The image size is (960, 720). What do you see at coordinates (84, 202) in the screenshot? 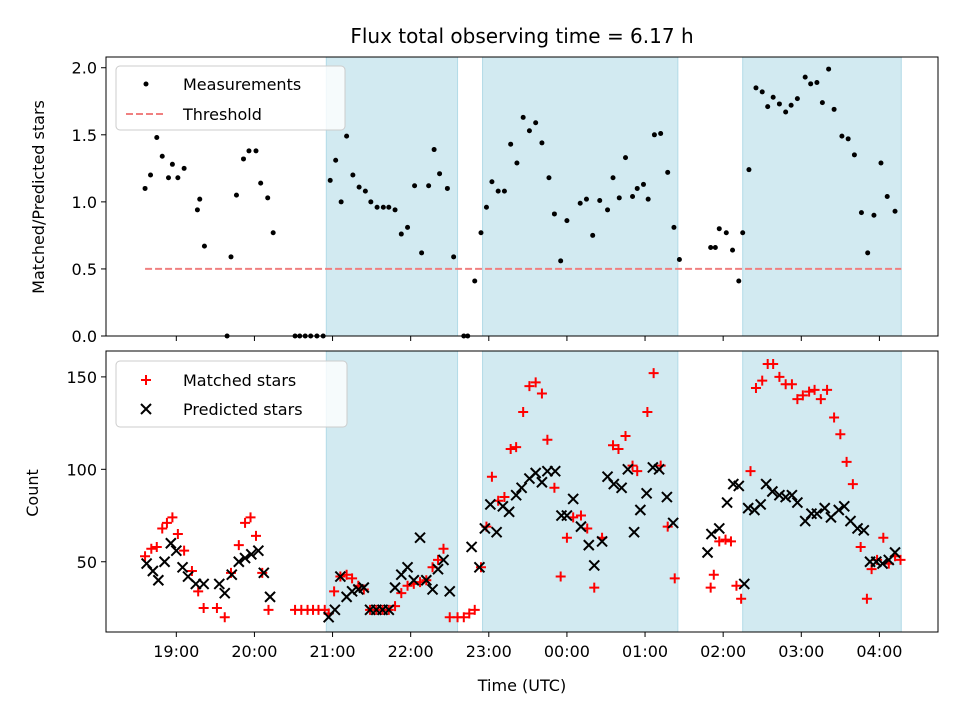
I see `y-tick-label: 1.0` at bounding box center [84, 202].